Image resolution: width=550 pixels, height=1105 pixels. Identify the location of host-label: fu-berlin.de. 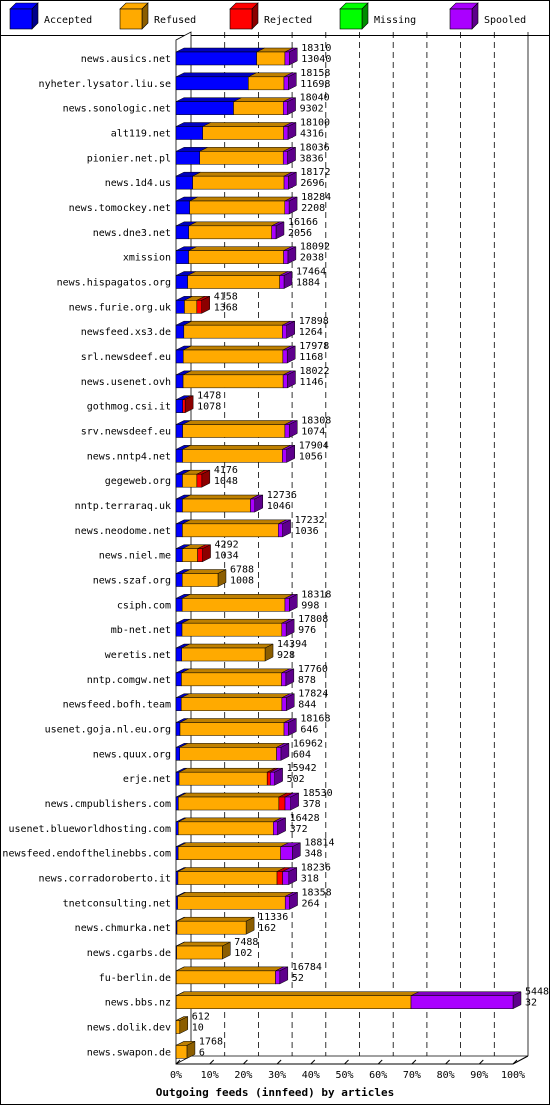
(135, 978).